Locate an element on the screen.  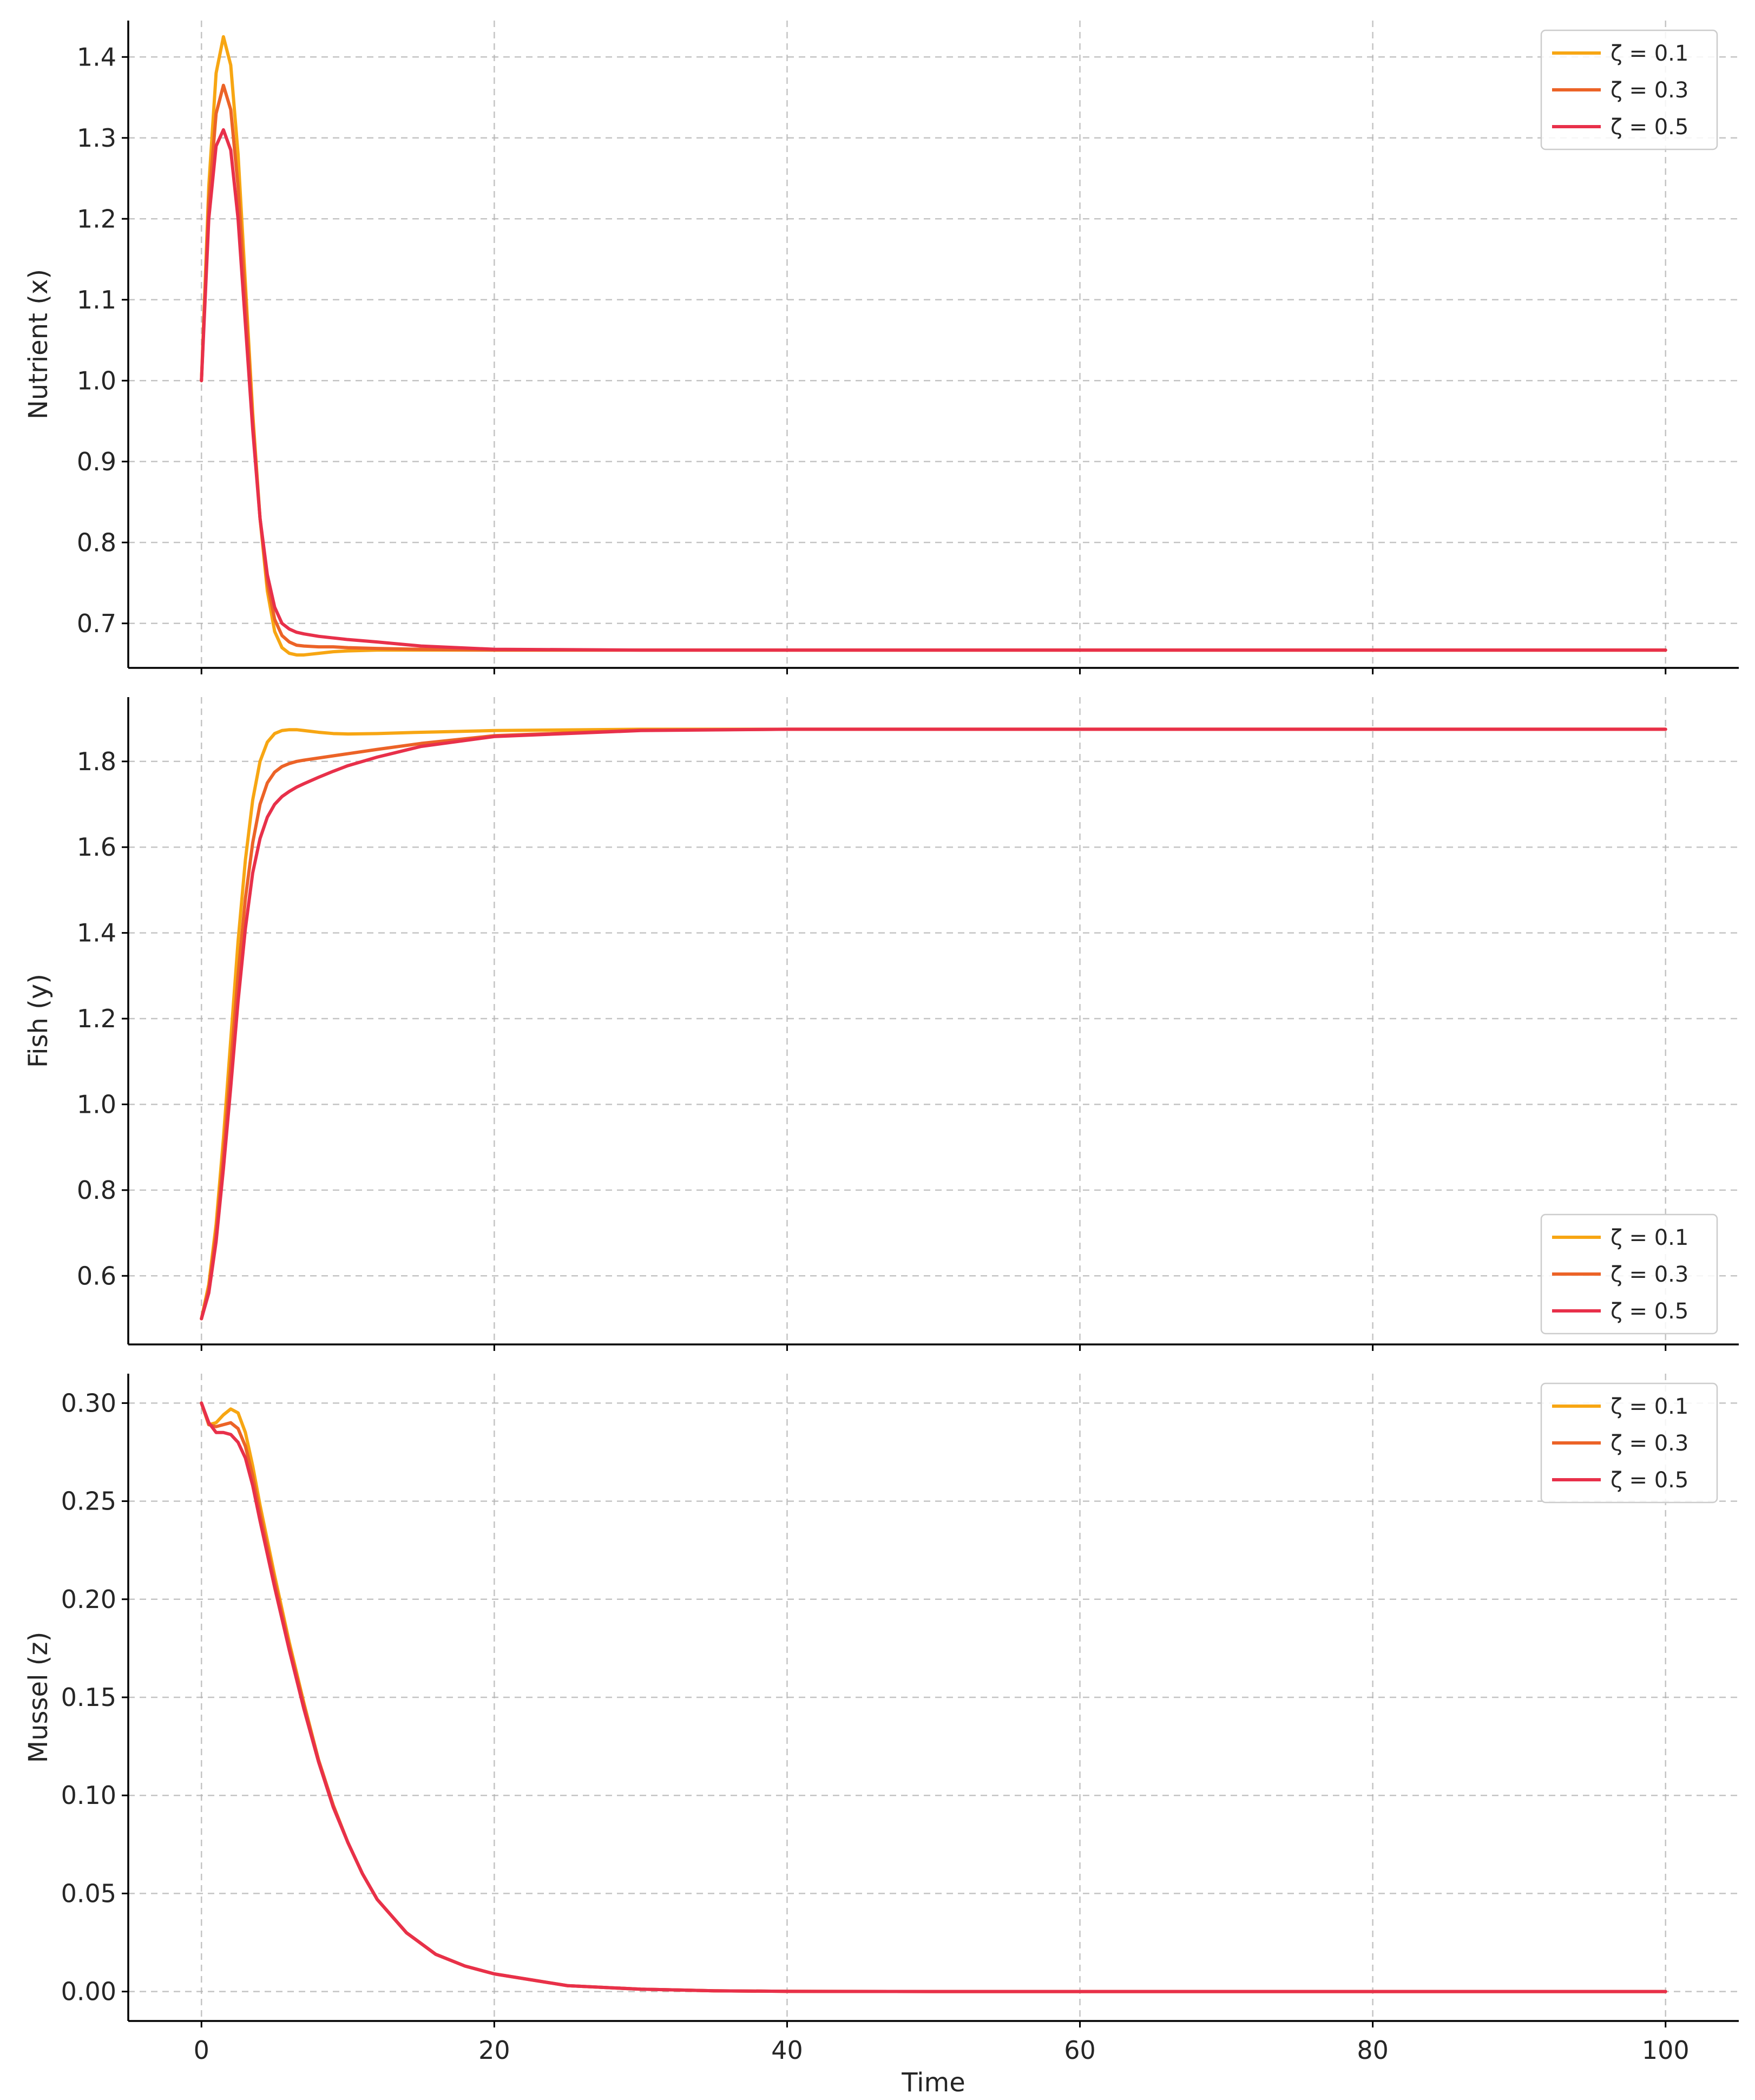
chart-2-legend: ζ = 0.1 ζ = 0.3 ζ = 0.5 is located at coordinates (1629, 1443).